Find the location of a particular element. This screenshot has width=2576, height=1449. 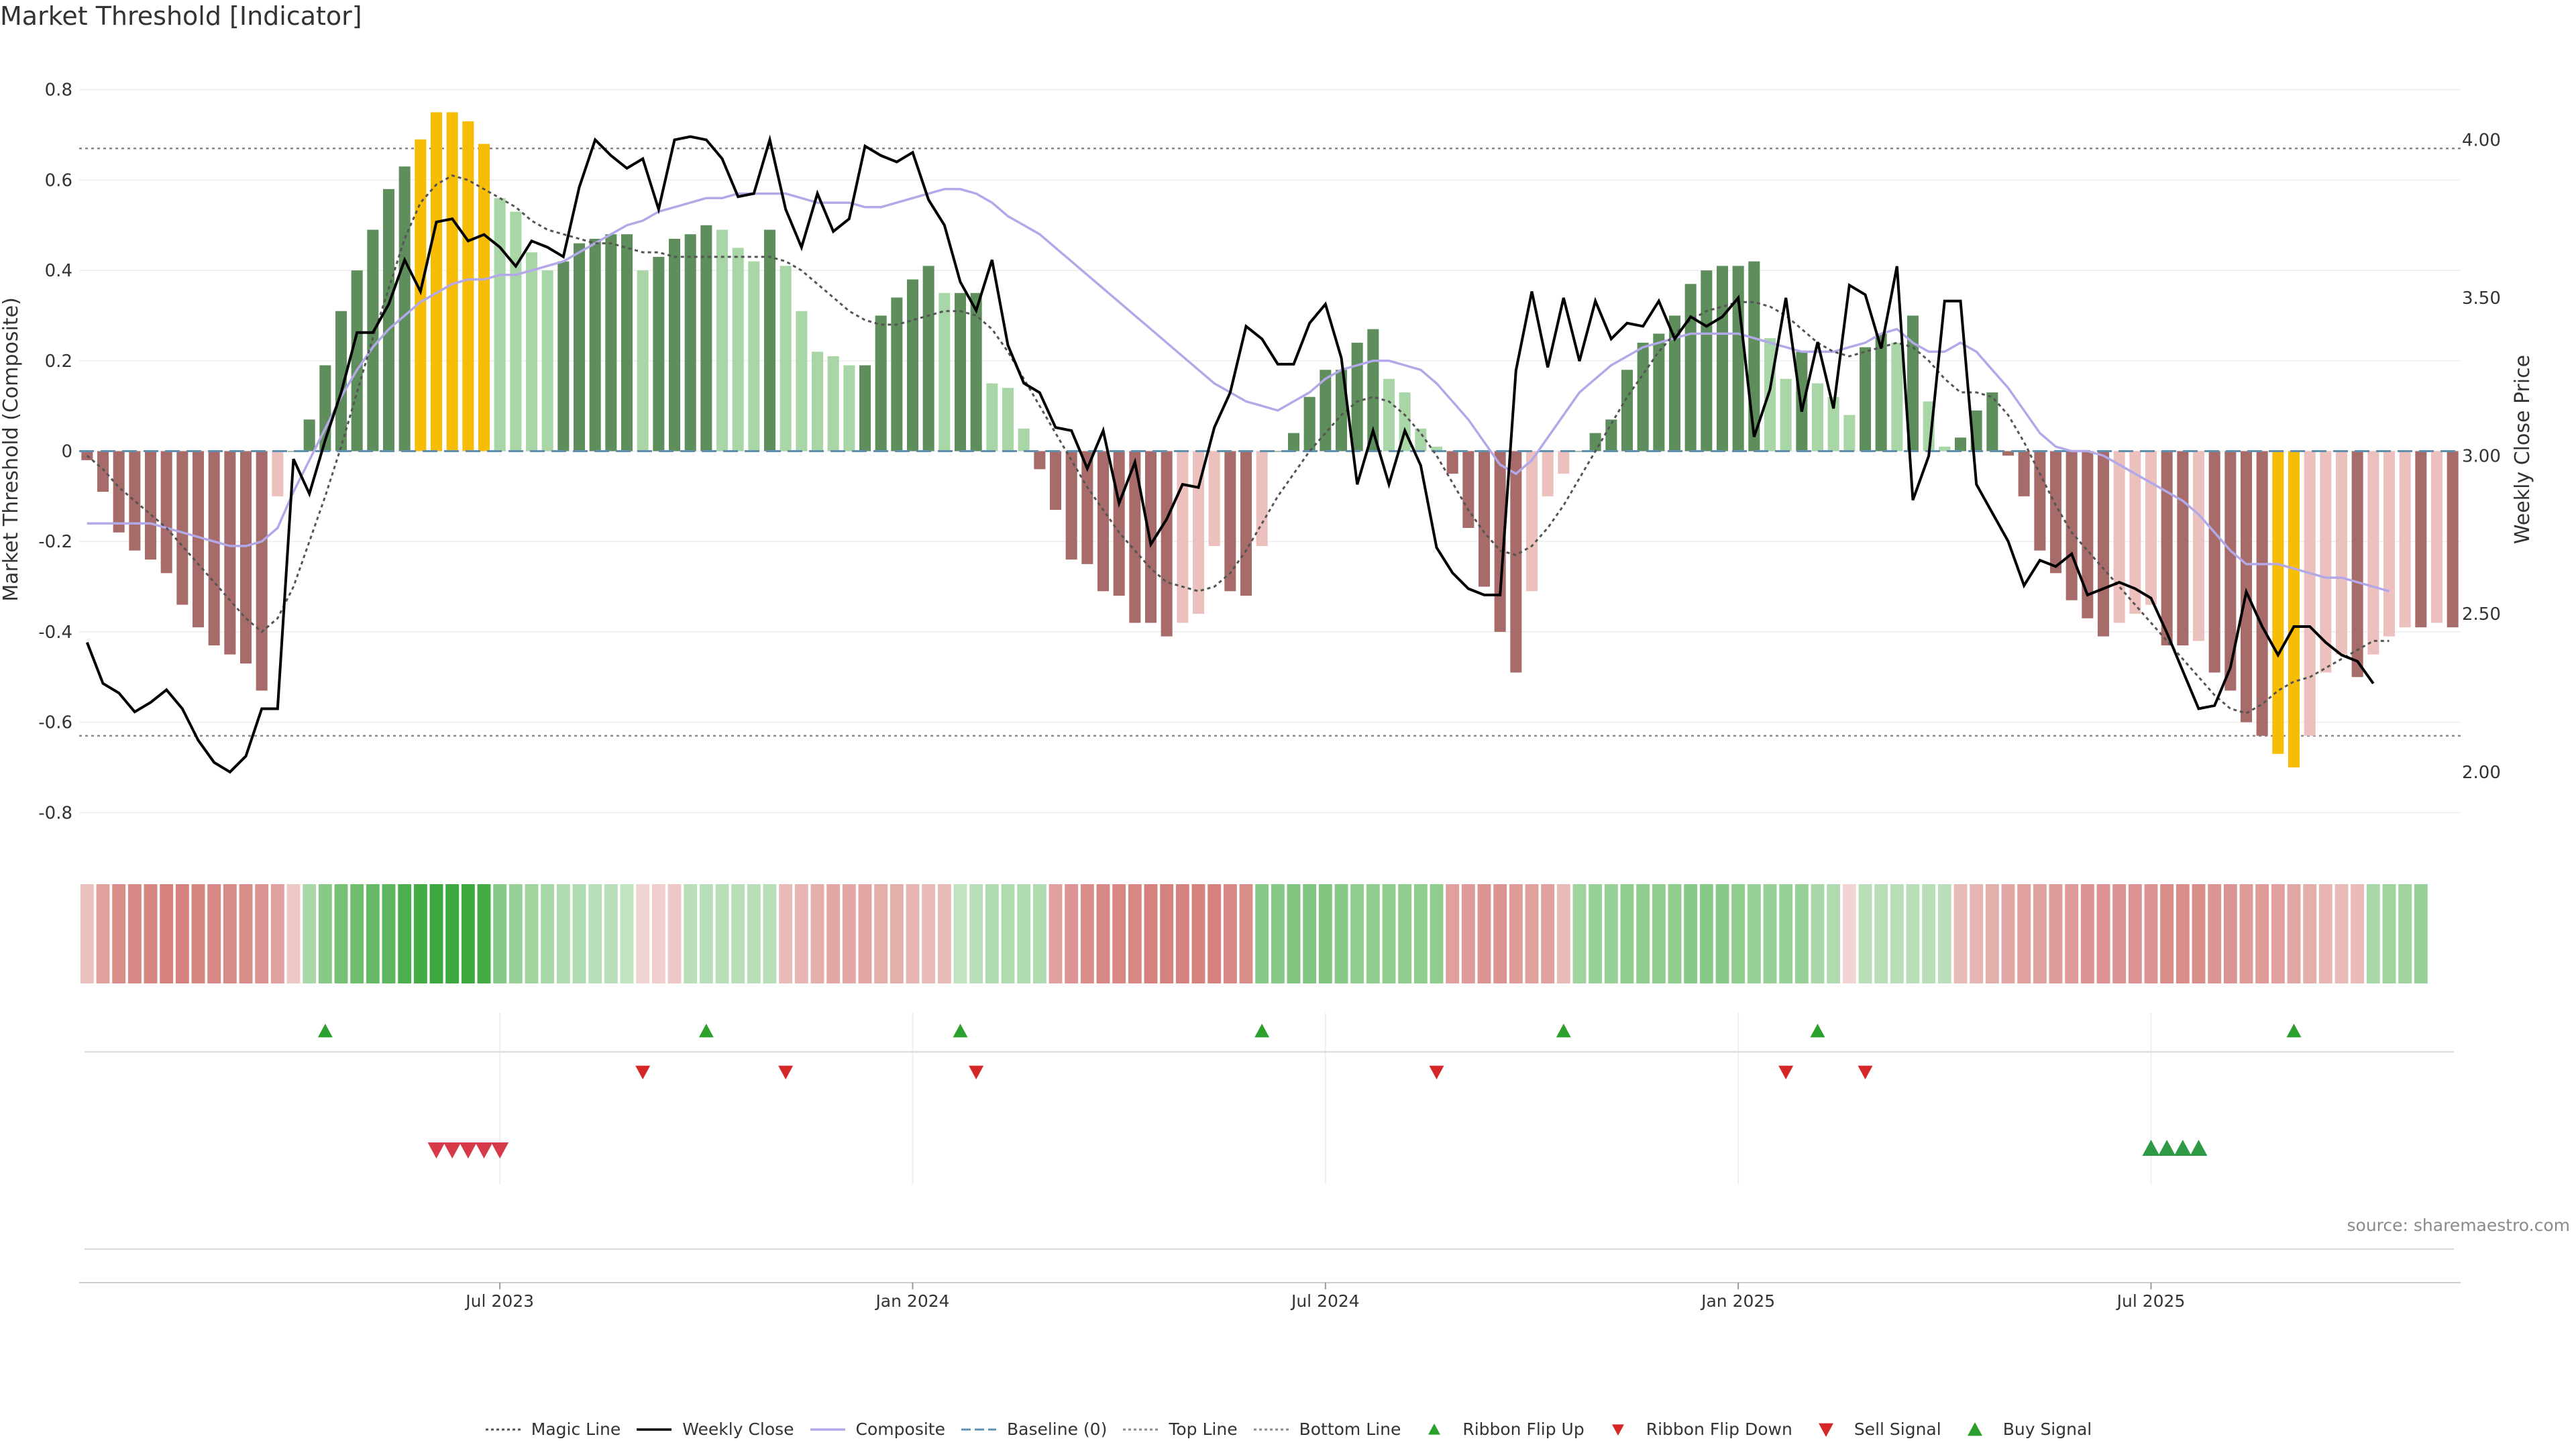

y-tick-label: 0.6 is located at coordinates (58, 180).